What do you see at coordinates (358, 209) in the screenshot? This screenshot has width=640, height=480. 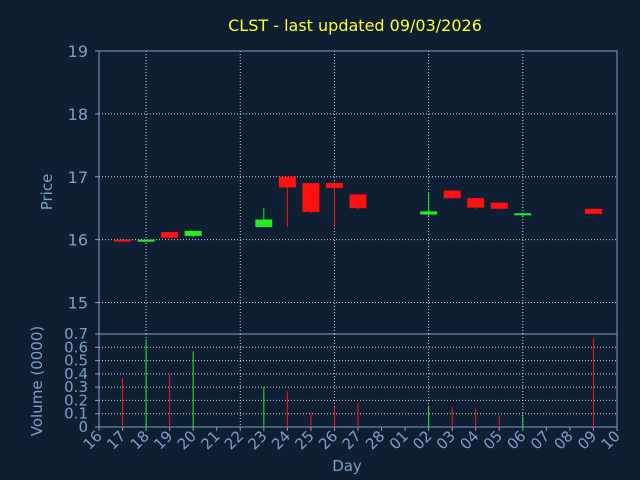 I see `candles` at bounding box center [358, 209].